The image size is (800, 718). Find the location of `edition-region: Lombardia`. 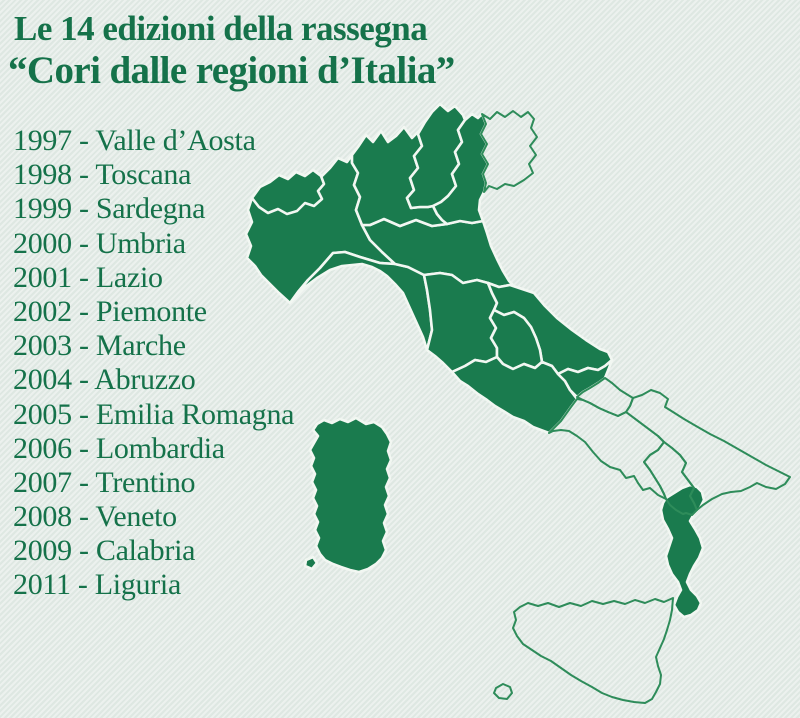

edition-region: Lombardia is located at coordinates (160, 448).